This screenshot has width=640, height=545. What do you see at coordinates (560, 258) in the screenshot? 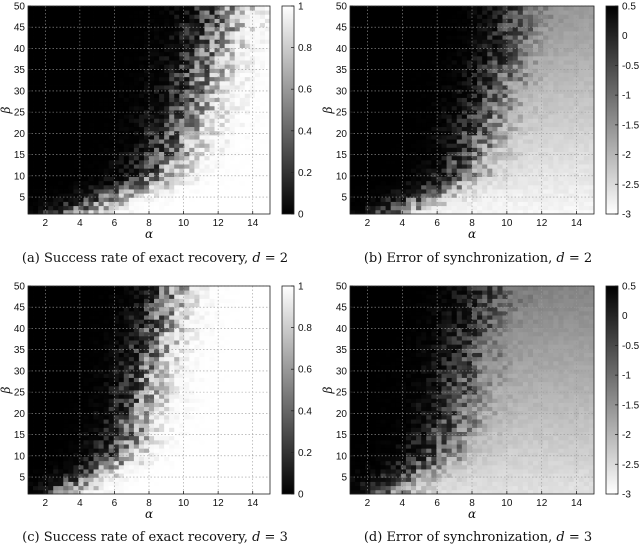
I see `caption-math: d` at bounding box center [560, 258].